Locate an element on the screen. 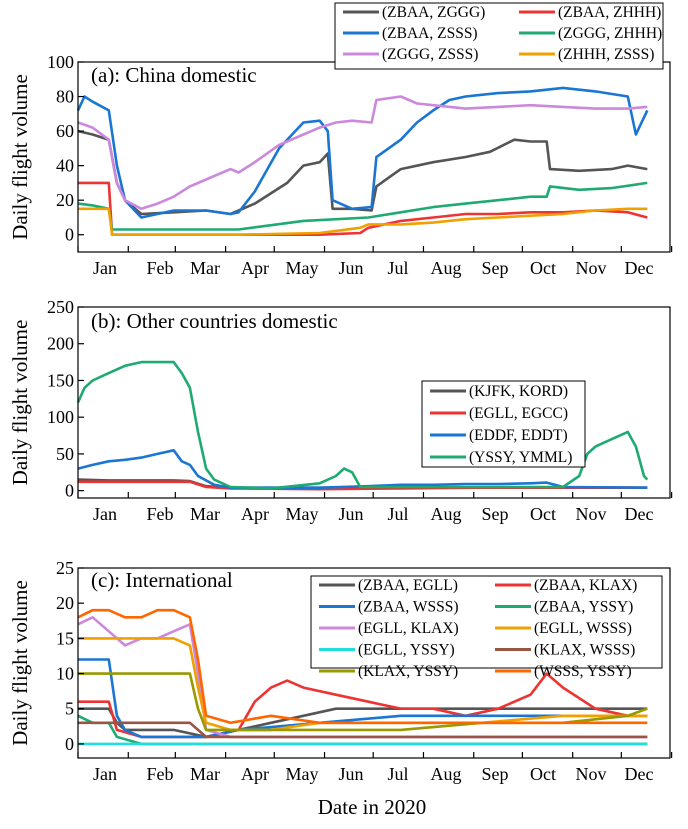 This screenshot has width=688, height=829. legend-label: (ZBAA, KLAX) is located at coordinates (585, 585).